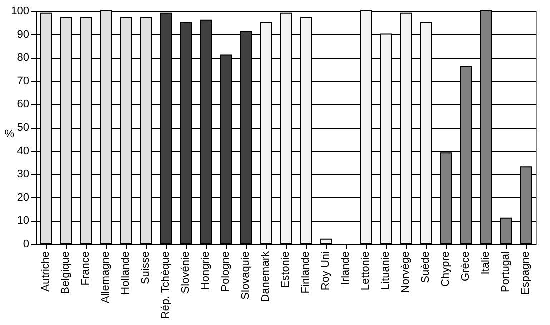  Describe the element at coordinates (246, 276) in the screenshot. I see `x-tick-label: Slovaquie` at that location.